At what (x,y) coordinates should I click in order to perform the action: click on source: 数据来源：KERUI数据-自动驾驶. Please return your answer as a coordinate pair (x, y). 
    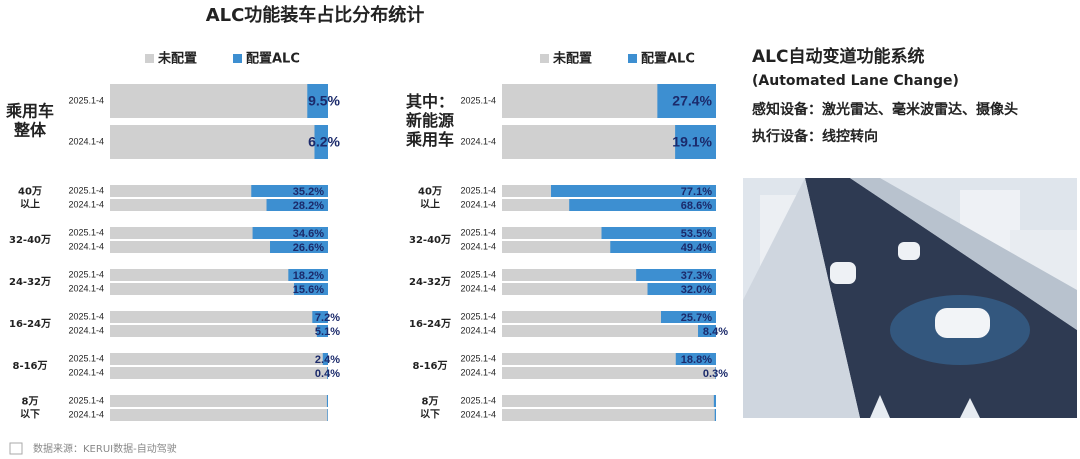
    Looking at the image, I should click on (105, 448).